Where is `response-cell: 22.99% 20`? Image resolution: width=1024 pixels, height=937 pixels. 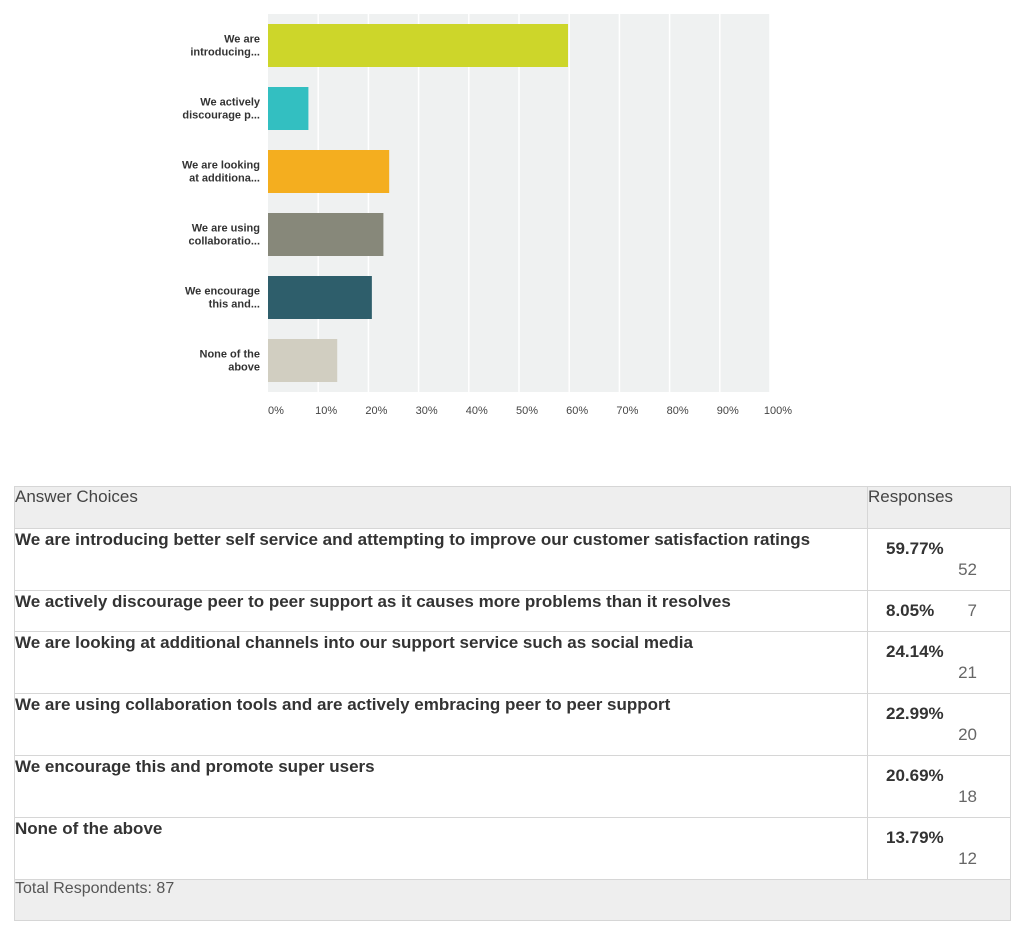 response-cell: 22.99% 20 is located at coordinates (939, 724).